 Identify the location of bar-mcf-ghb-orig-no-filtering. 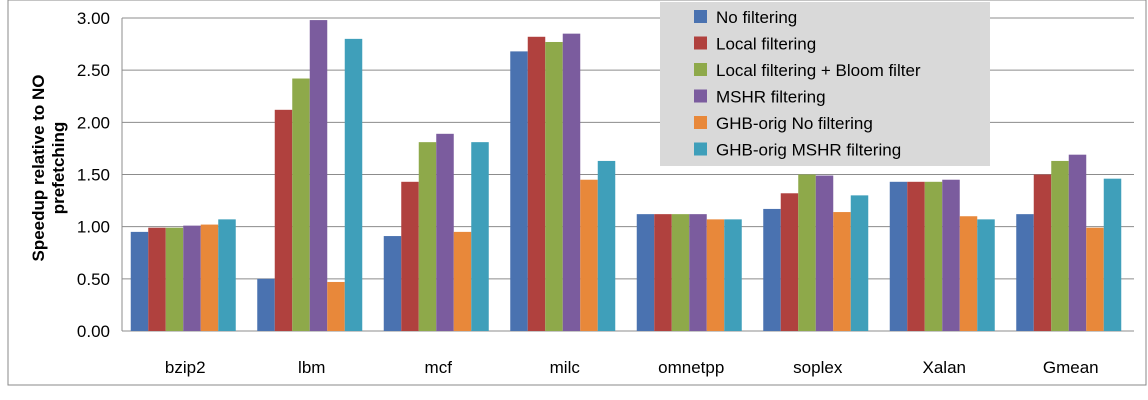
(462, 281).